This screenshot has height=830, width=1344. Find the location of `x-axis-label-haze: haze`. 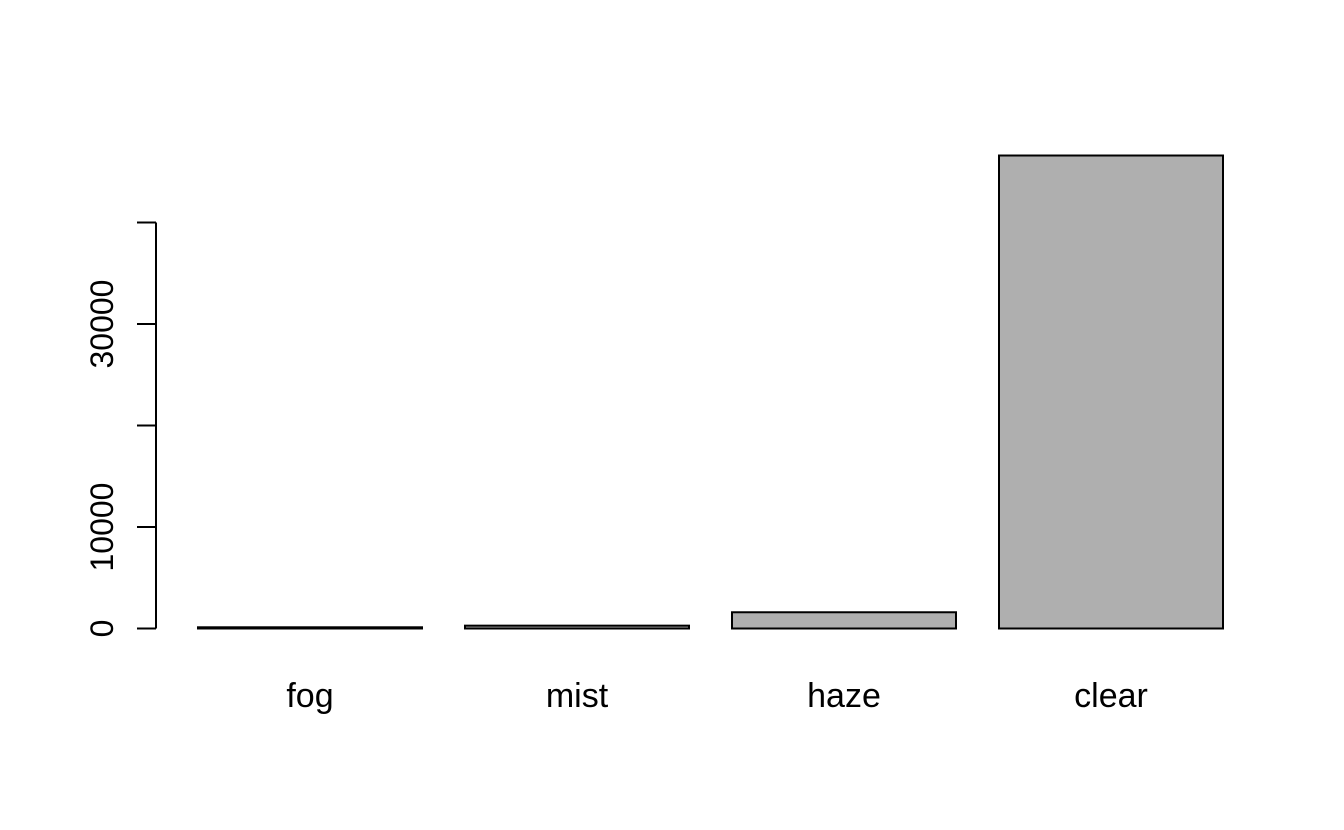

x-axis-label-haze: haze is located at coordinates (844, 696).